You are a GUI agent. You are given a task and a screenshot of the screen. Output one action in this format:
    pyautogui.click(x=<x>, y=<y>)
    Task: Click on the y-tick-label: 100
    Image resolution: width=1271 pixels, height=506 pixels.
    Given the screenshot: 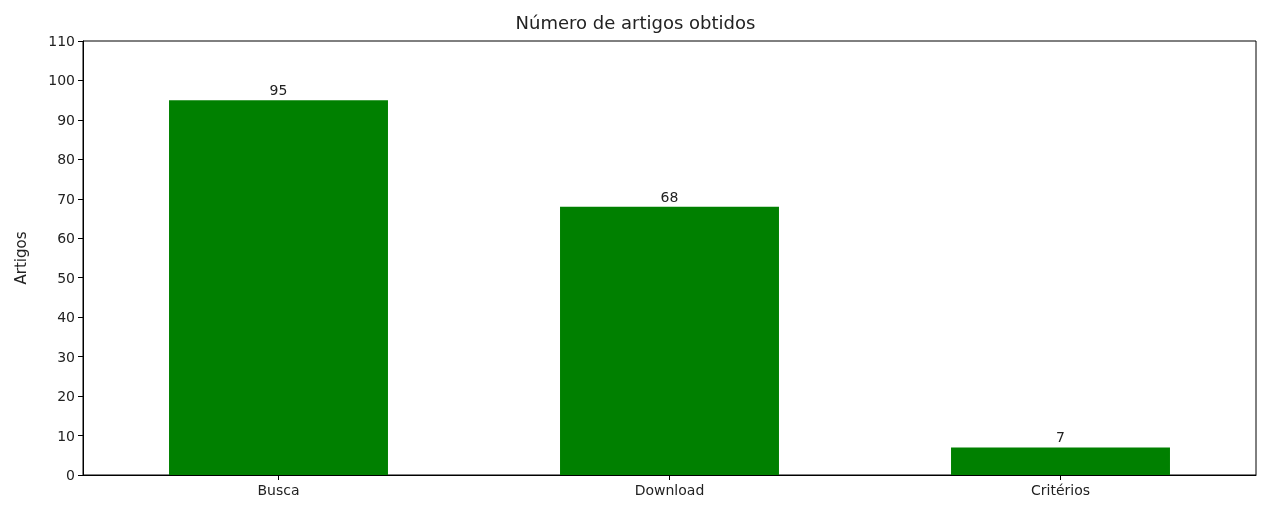 What is the action you would take?
    pyautogui.click(x=61, y=80)
    